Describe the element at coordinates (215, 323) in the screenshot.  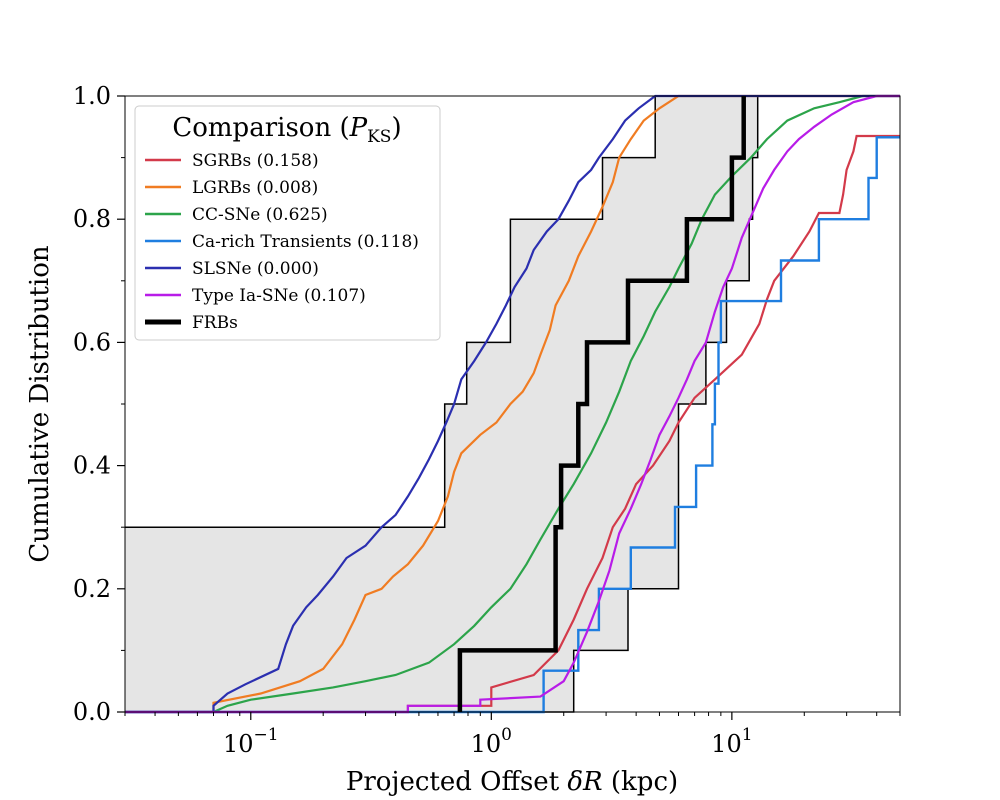
I see `legend-label: FRBs` at that location.